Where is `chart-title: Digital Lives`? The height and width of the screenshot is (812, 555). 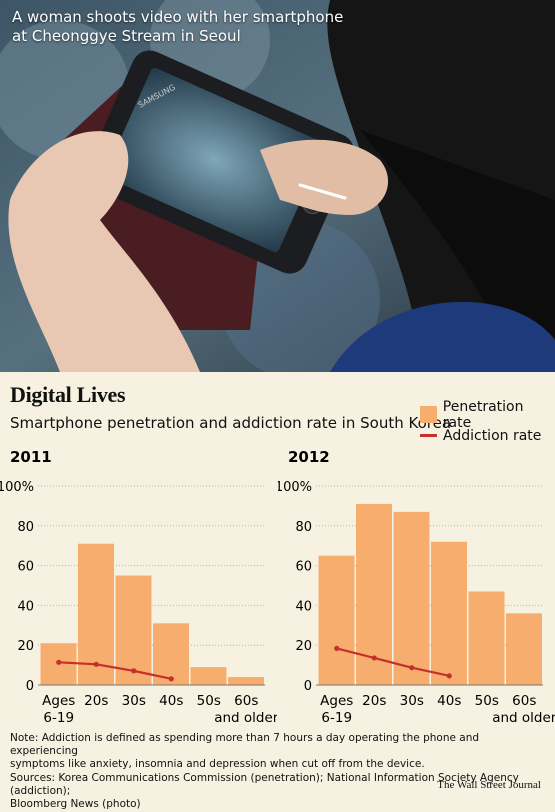
chart-title: Digital Lives is located at coordinates (68, 394).